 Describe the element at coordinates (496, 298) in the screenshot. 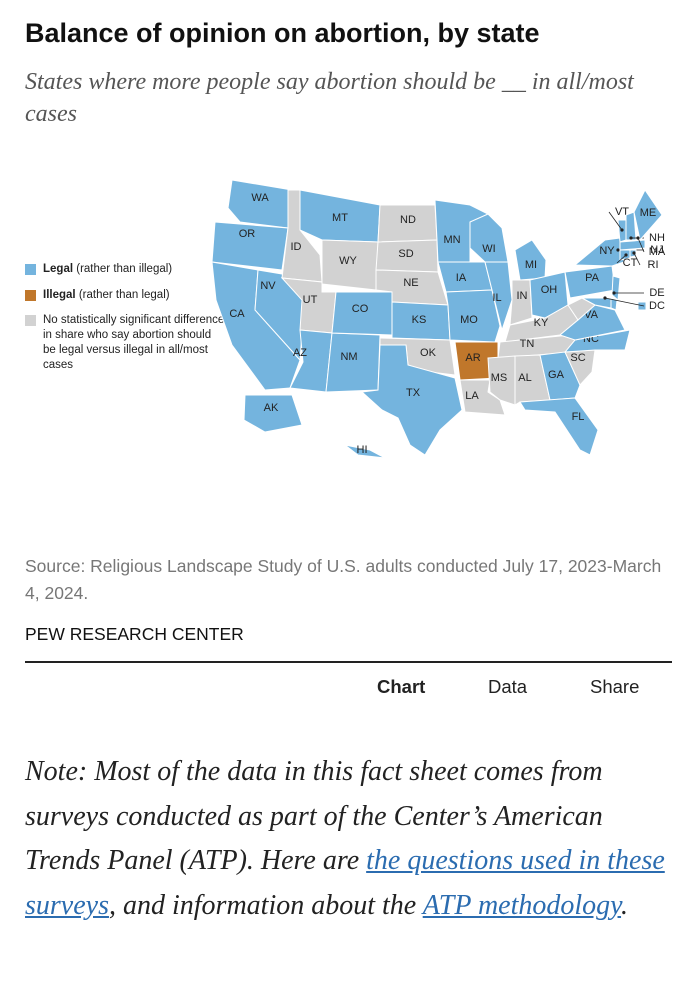

I see `state-label: IL` at that location.